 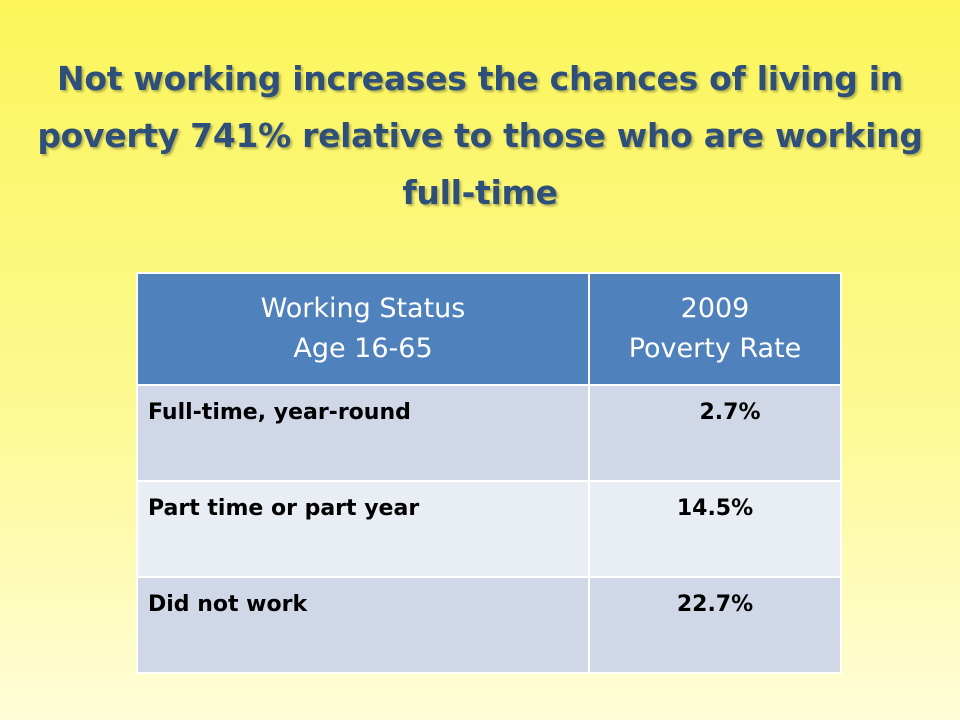 What do you see at coordinates (363, 529) in the screenshot?
I see `working-status-cell: Part time or part year` at bounding box center [363, 529].